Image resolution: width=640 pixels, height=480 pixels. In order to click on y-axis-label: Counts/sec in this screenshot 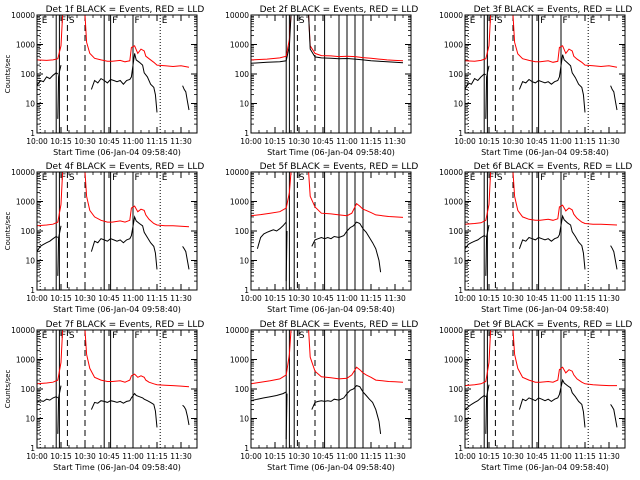, I will do `click(8, 74)`.